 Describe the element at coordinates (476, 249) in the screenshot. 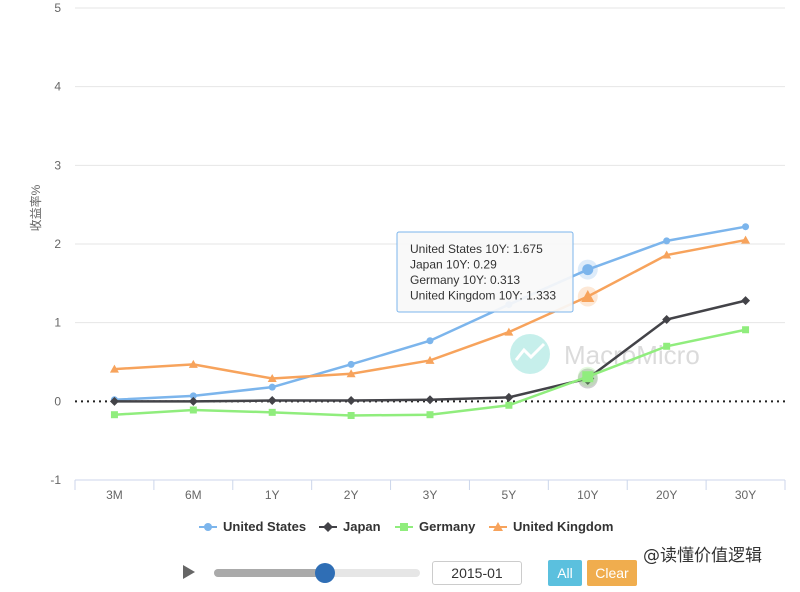

I see `tooltip-line: United States 10Y: 1.675` at that location.